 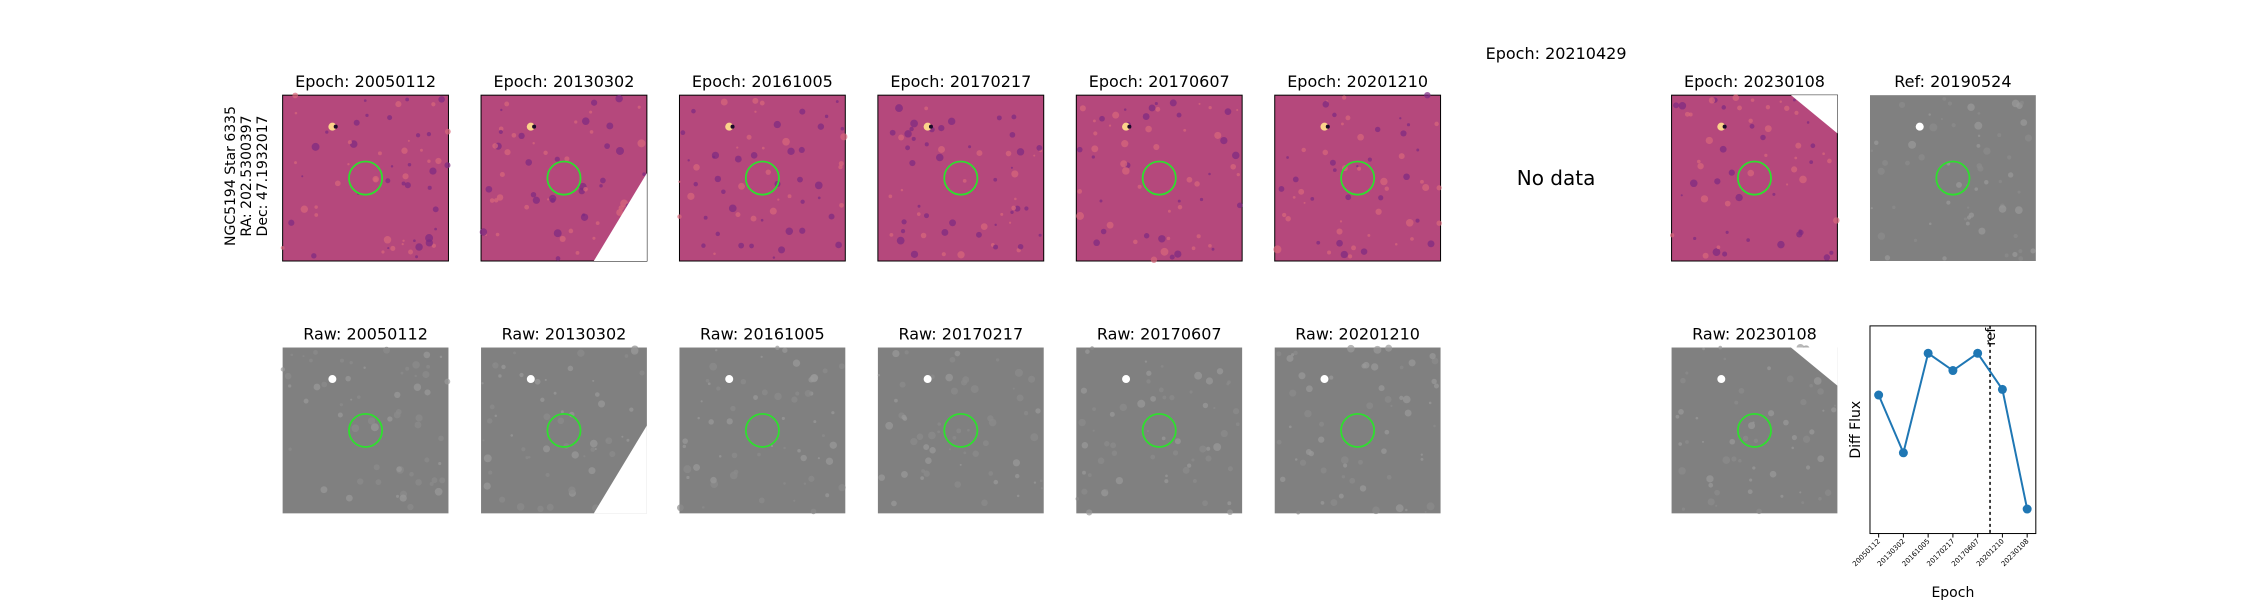 I want to click on image-bg, so click(x=1754, y=178).